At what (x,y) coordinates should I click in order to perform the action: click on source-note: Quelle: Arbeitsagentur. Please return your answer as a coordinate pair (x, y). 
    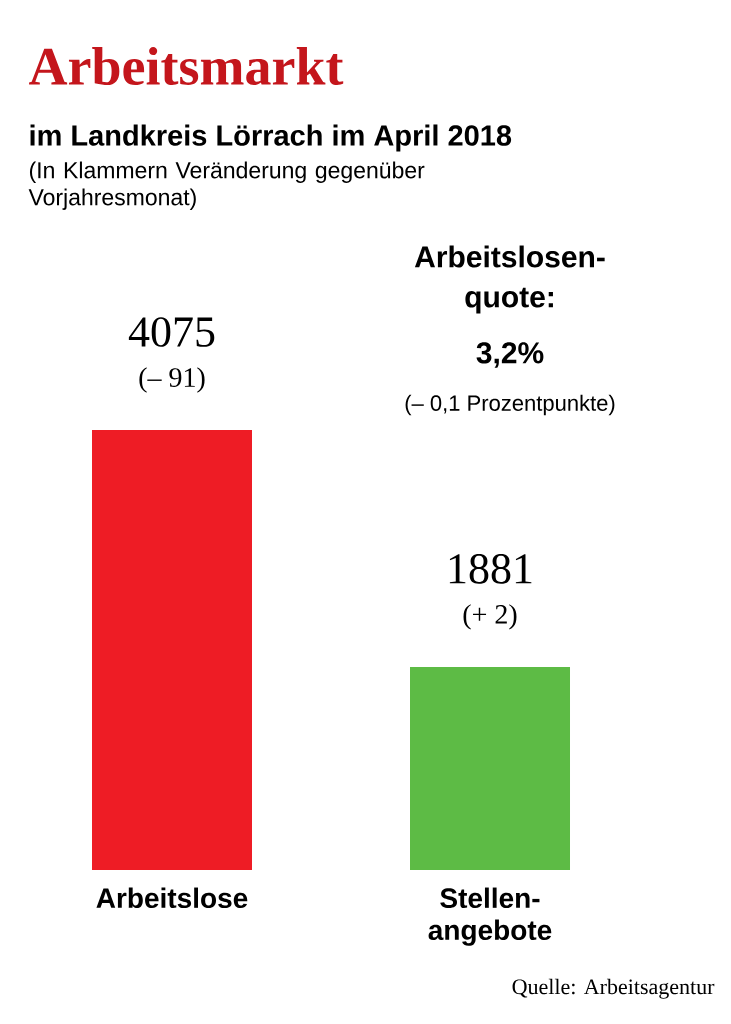
    Looking at the image, I should click on (613, 988).